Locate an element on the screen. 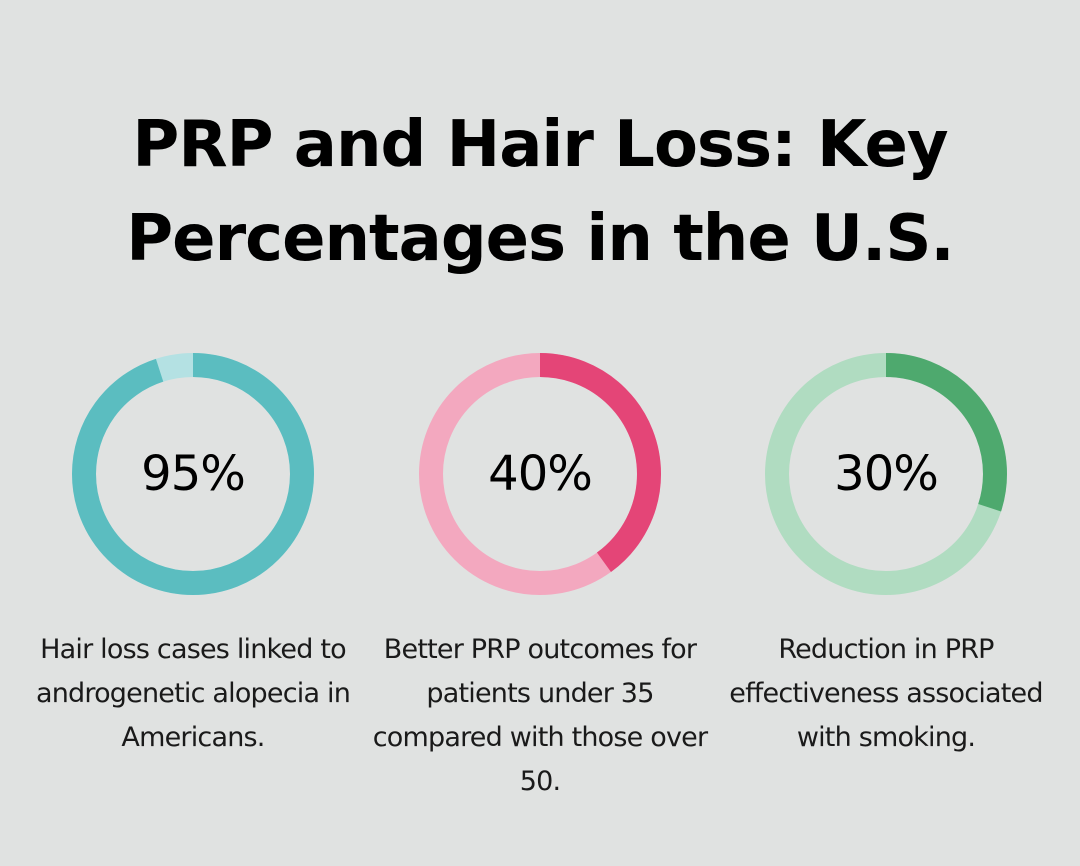  donut-chart: 40% is located at coordinates (540, 474).